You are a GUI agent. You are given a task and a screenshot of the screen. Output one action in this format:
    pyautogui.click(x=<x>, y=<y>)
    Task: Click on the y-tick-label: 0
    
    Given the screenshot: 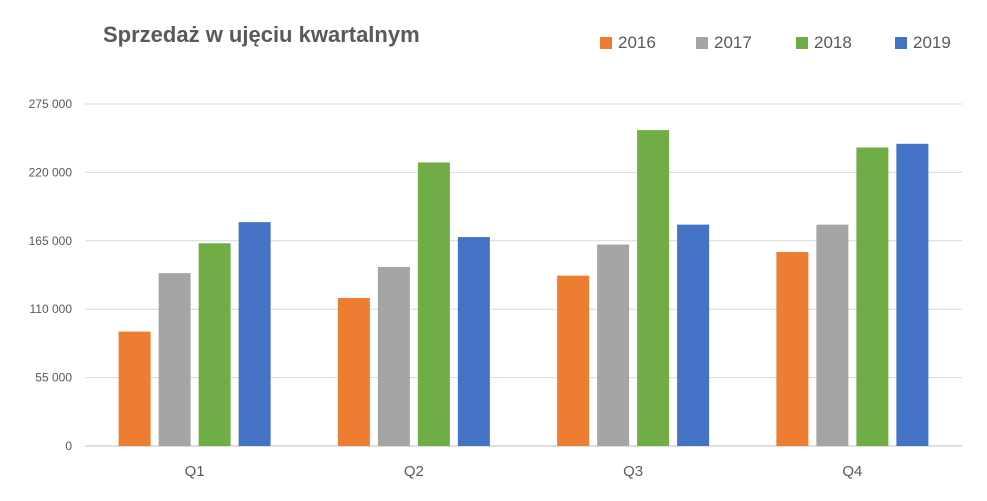 What is the action you would take?
    pyautogui.click(x=68, y=446)
    